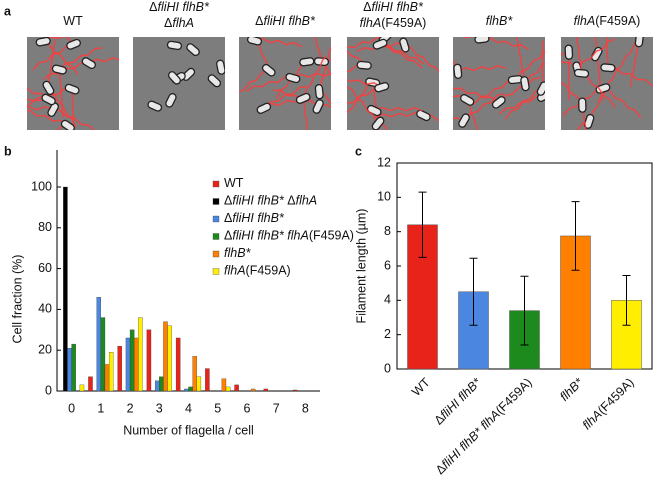 This screenshot has width=660, height=503. I want to click on panel-label: b, so click(8, 151).